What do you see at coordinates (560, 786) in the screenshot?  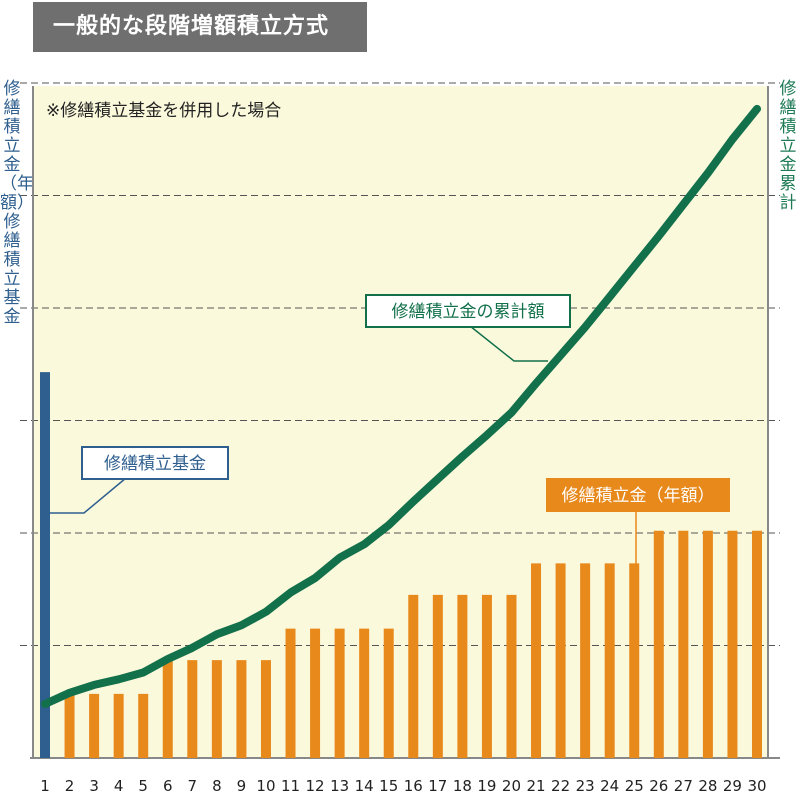 I see `x-tick-label: 22` at bounding box center [560, 786].